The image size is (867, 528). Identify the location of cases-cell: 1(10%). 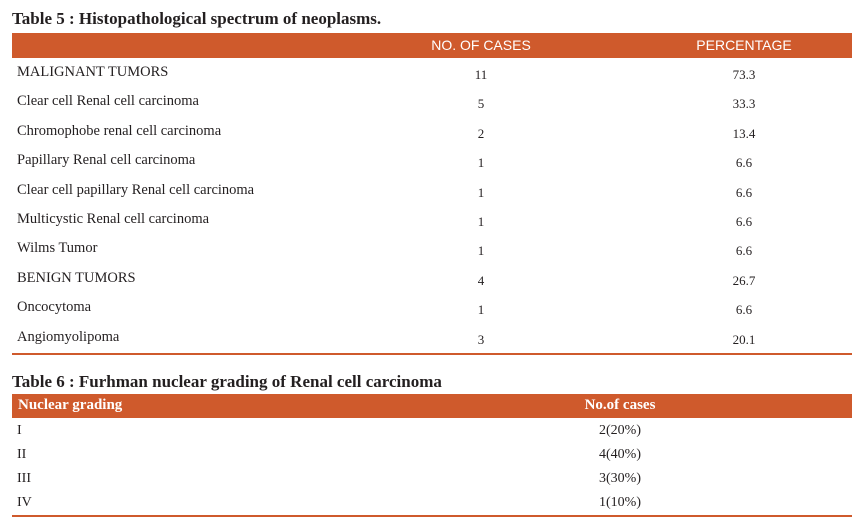
(620, 502).